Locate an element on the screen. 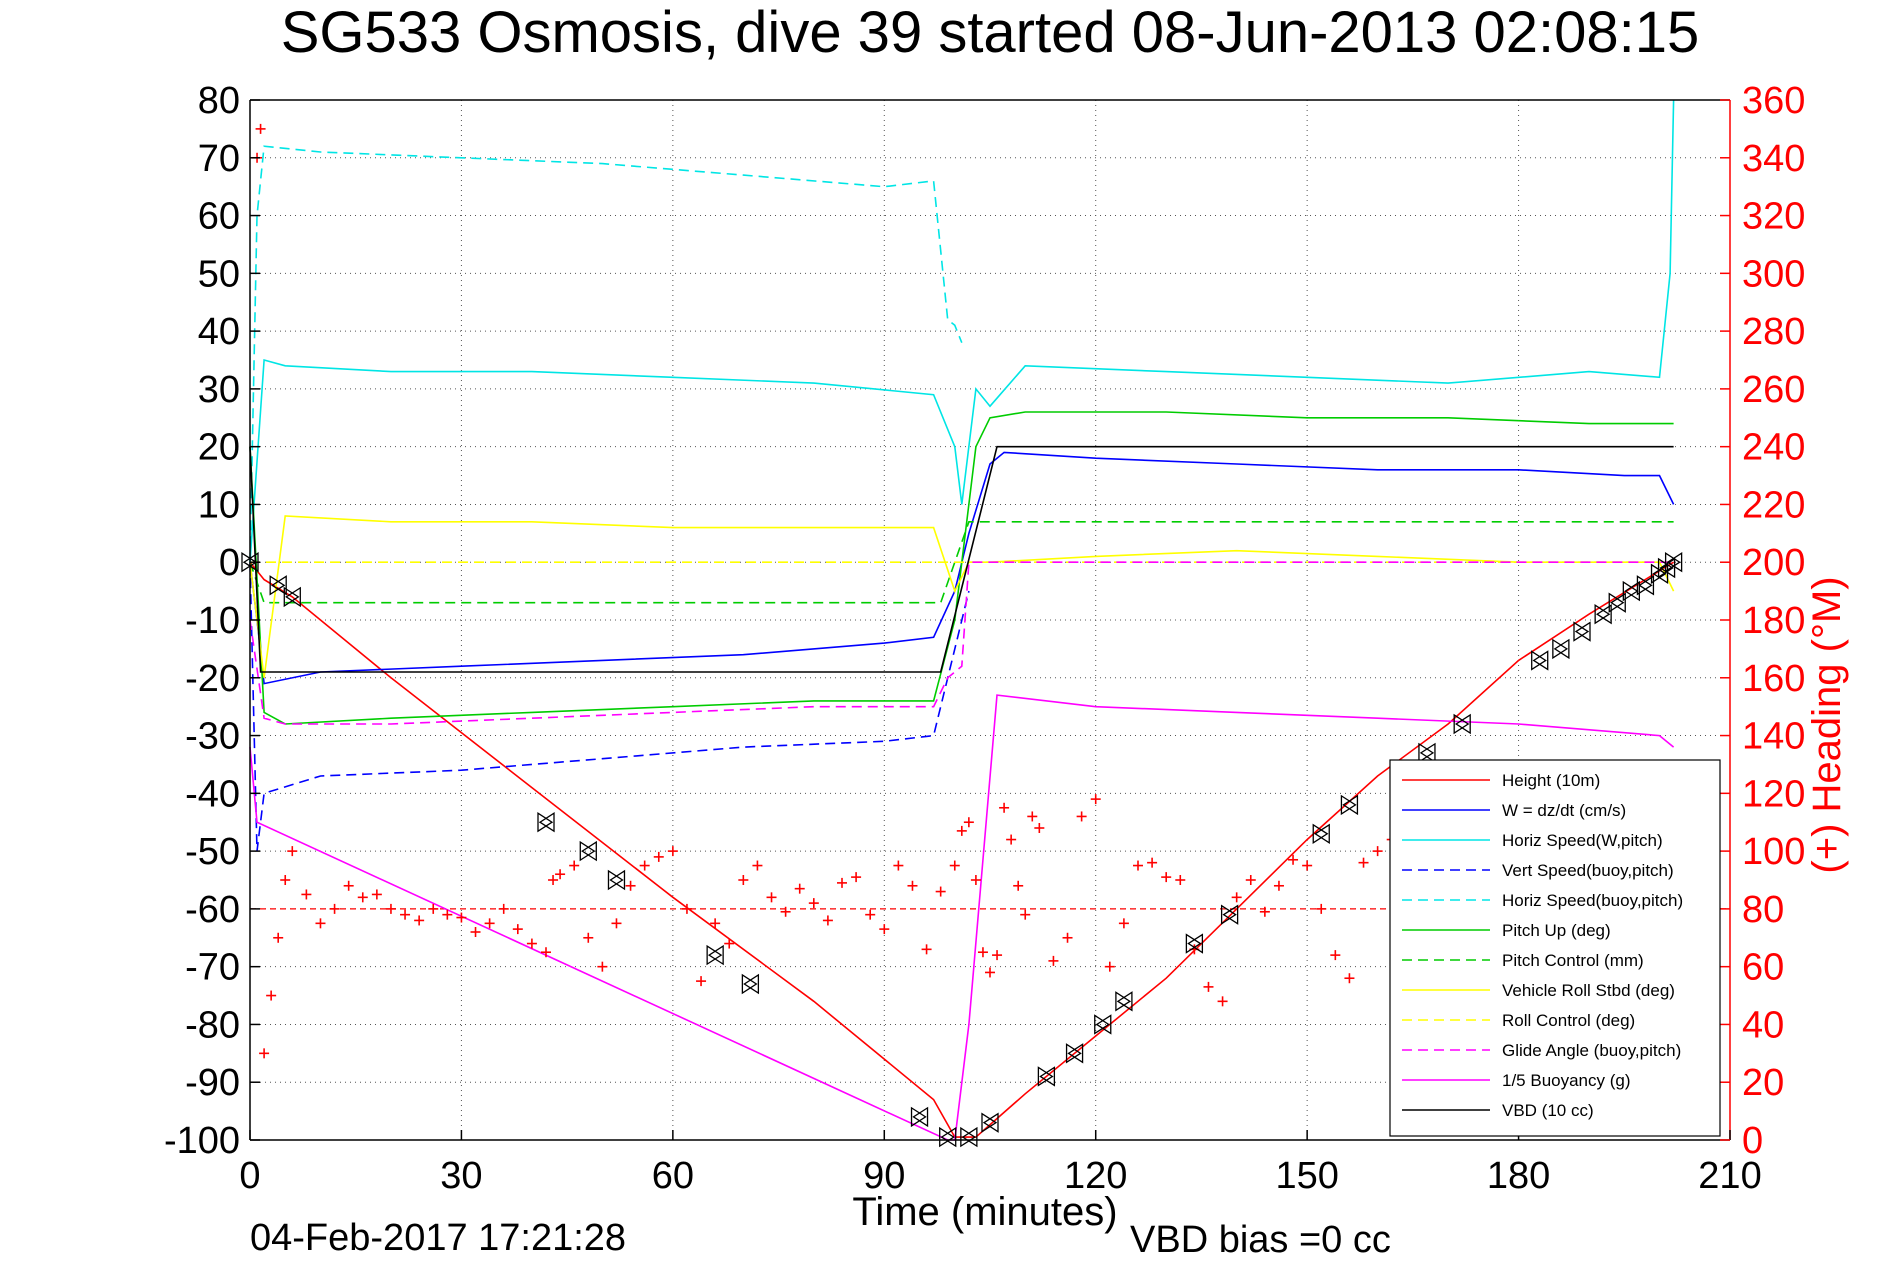  y-tick-label: -80 is located at coordinates (212, 1025).